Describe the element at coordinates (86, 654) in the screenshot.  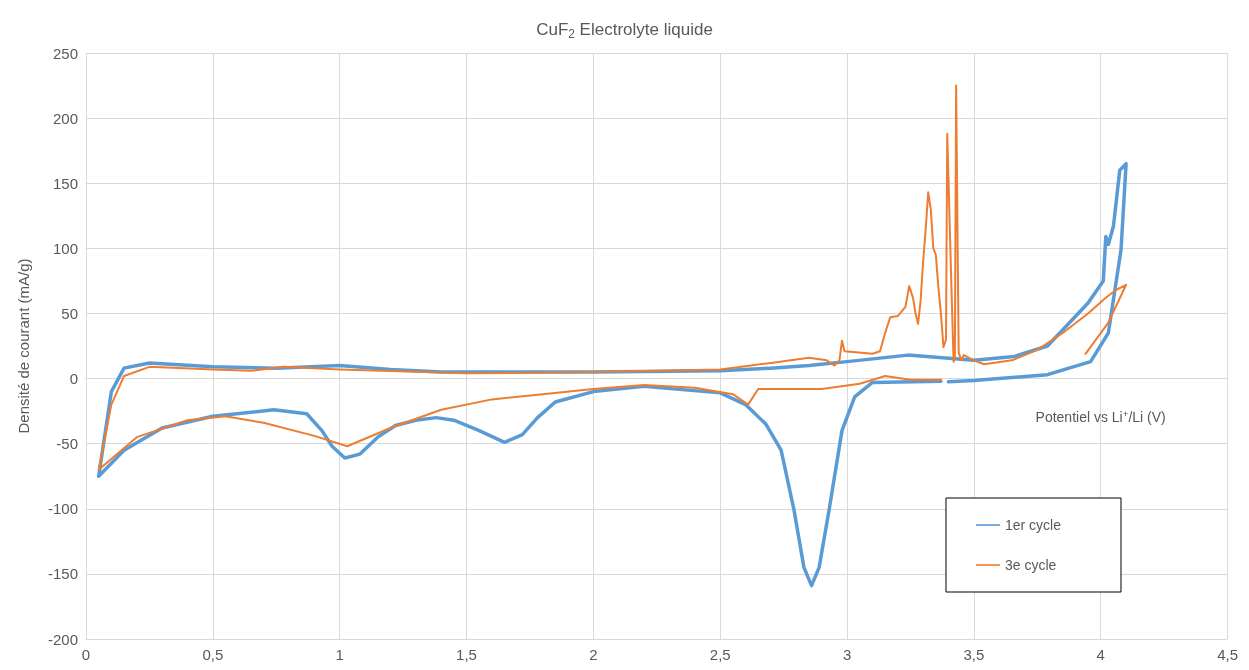
I see `x-tick-label: 0` at that location.